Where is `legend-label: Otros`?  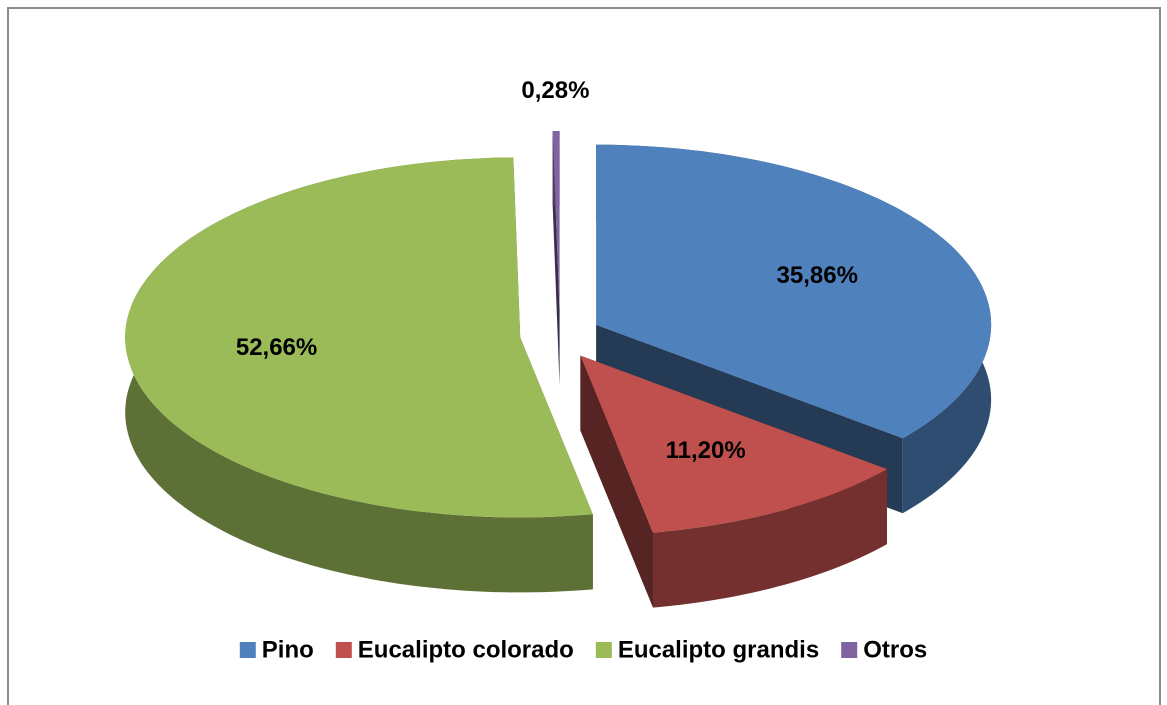 legend-label: Otros is located at coordinates (895, 649).